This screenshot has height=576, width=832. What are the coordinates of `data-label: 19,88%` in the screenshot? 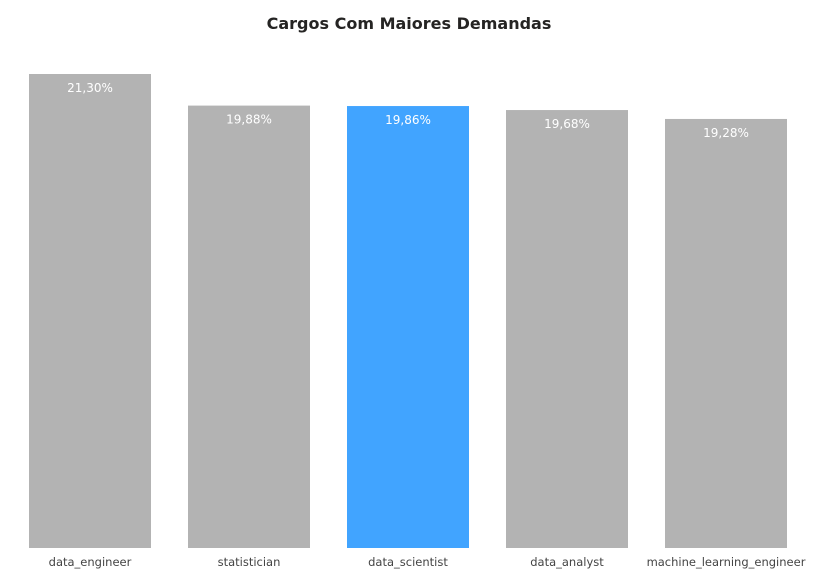 It's located at (249, 120).